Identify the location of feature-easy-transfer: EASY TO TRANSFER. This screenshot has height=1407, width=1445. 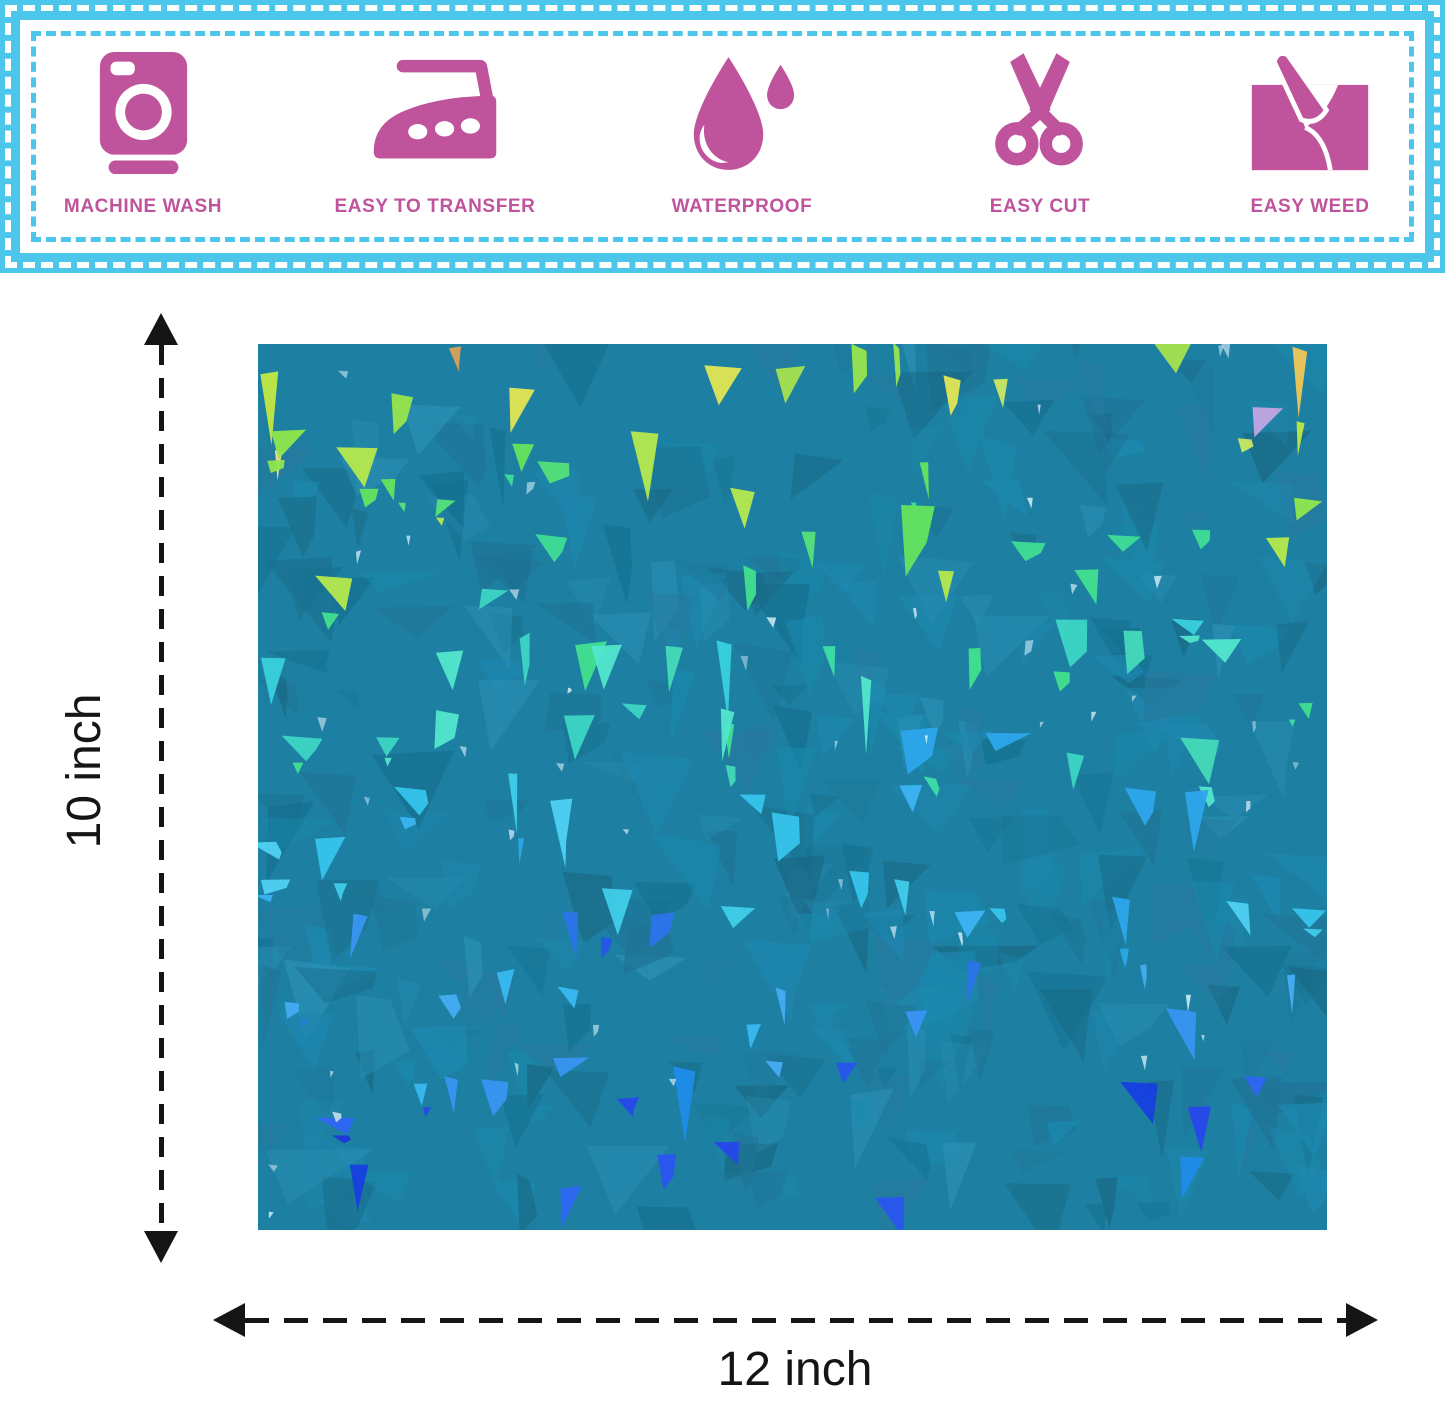
(435, 132).